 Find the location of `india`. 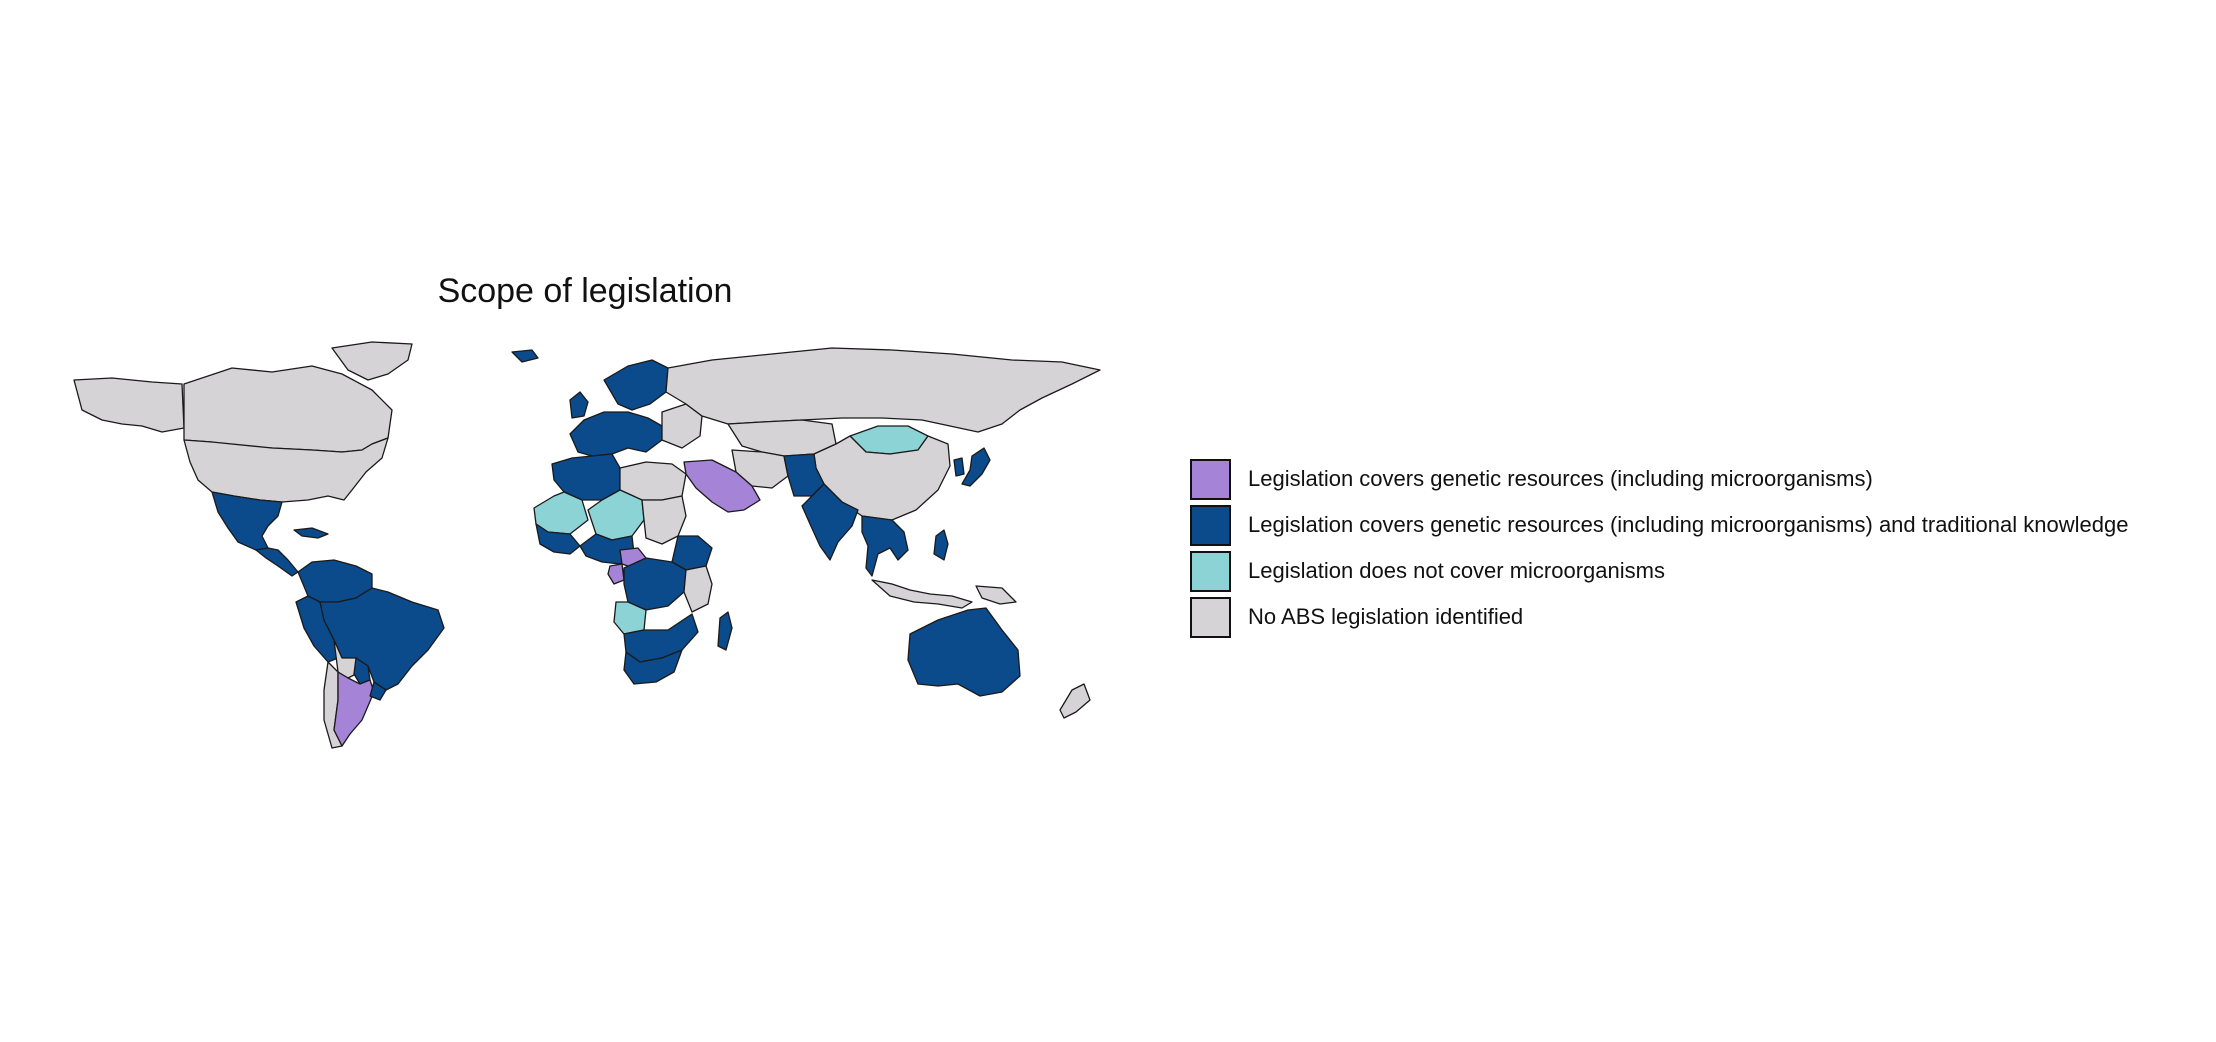

india is located at coordinates (830, 522).